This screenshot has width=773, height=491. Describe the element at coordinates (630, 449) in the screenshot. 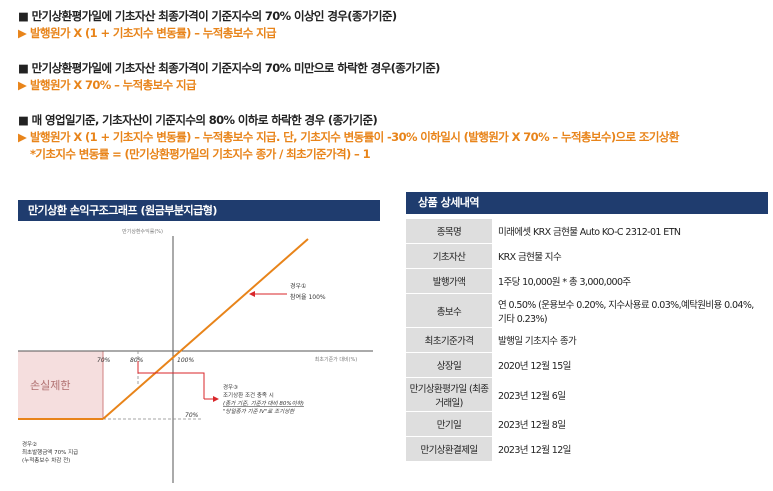

I see `row-value: 2023년 12월 12일` at that location.